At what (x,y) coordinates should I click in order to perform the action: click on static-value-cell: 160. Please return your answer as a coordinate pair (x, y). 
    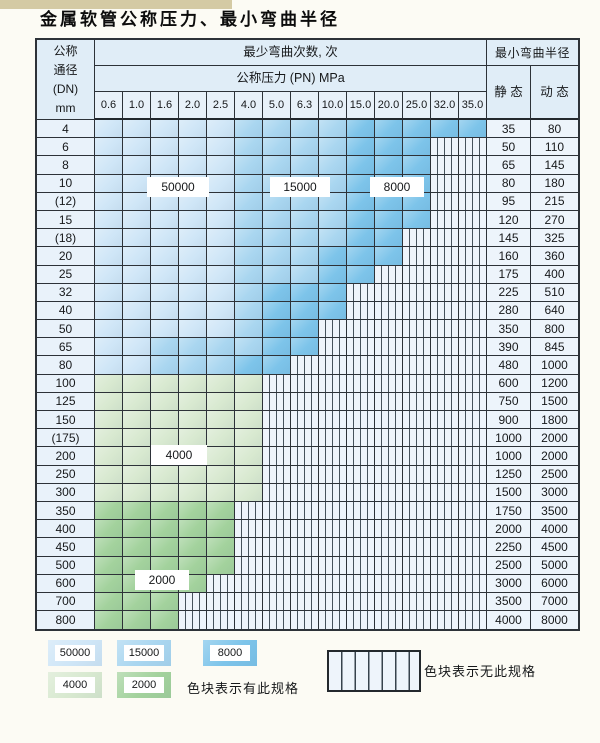
    Looking at the image, I should click on (509, 256).